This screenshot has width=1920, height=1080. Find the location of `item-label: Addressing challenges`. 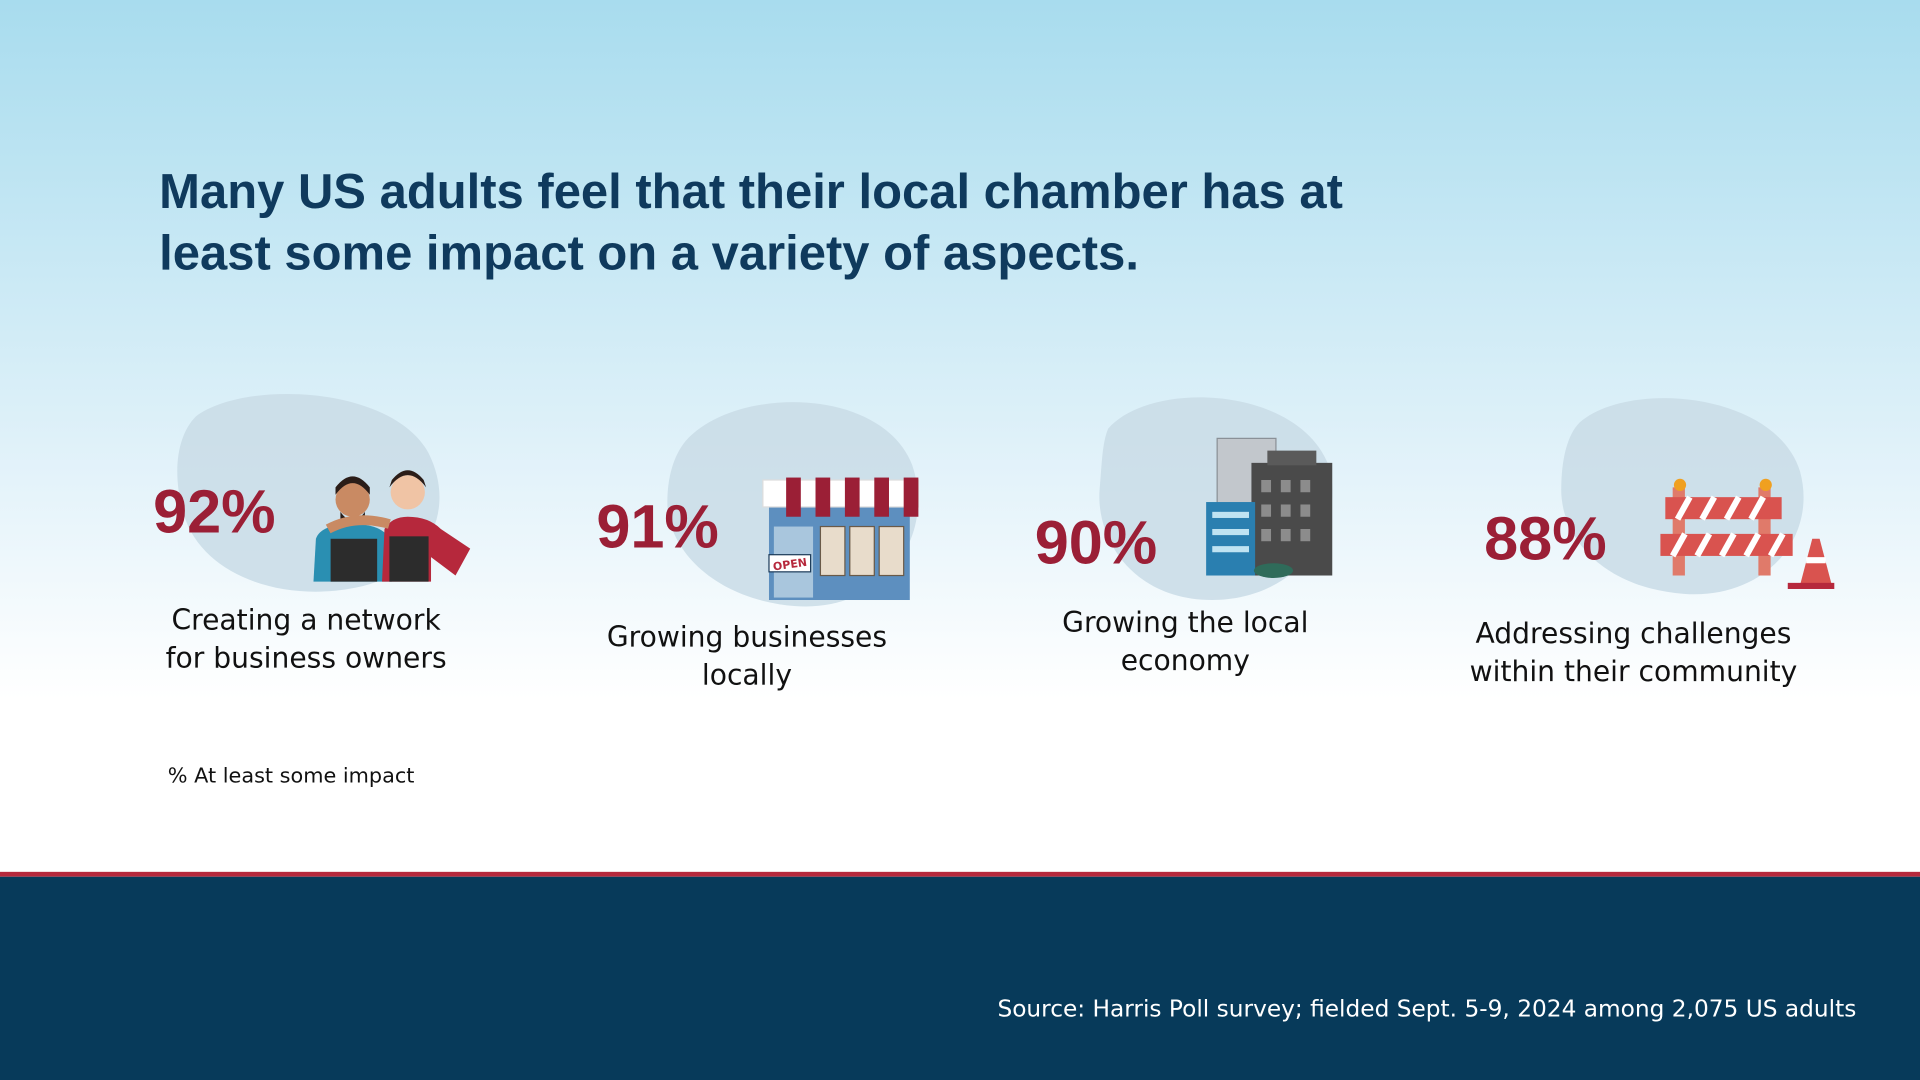

item-label: Addressing challenges is located at coordinates (1634, 633).